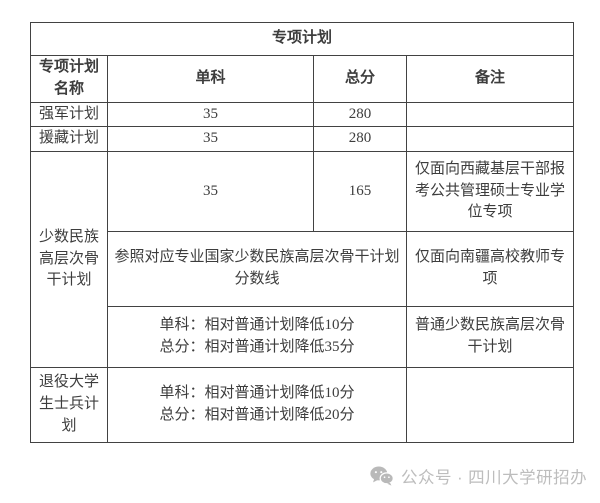 The height and width of the screenshot is (503, 600). I want to click on qiangjun-total: 280, so click(360, 114).